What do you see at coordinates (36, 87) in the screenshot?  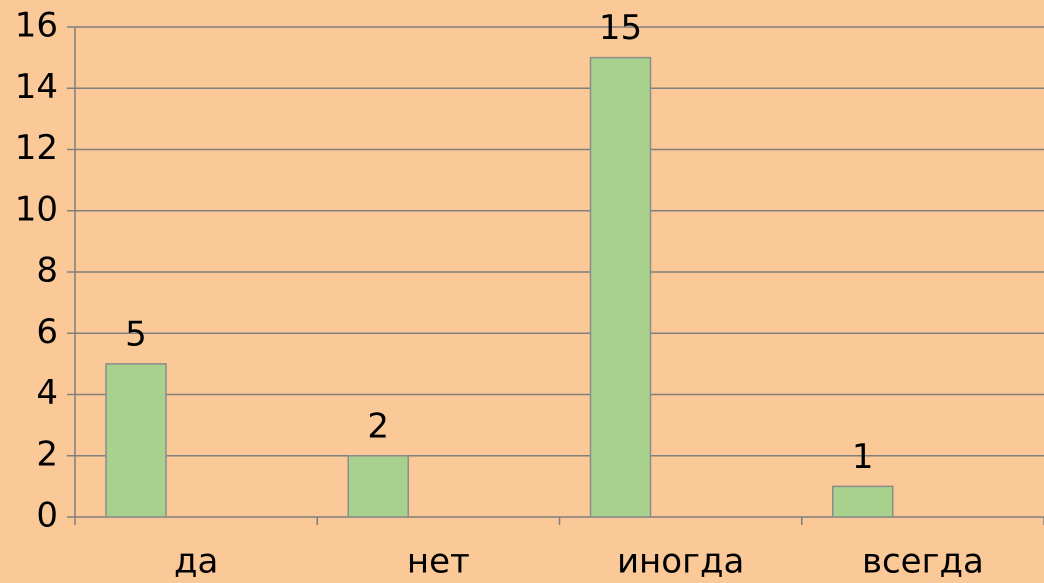 I see `y-tick-label: 14` at bounding box center [36, 87].